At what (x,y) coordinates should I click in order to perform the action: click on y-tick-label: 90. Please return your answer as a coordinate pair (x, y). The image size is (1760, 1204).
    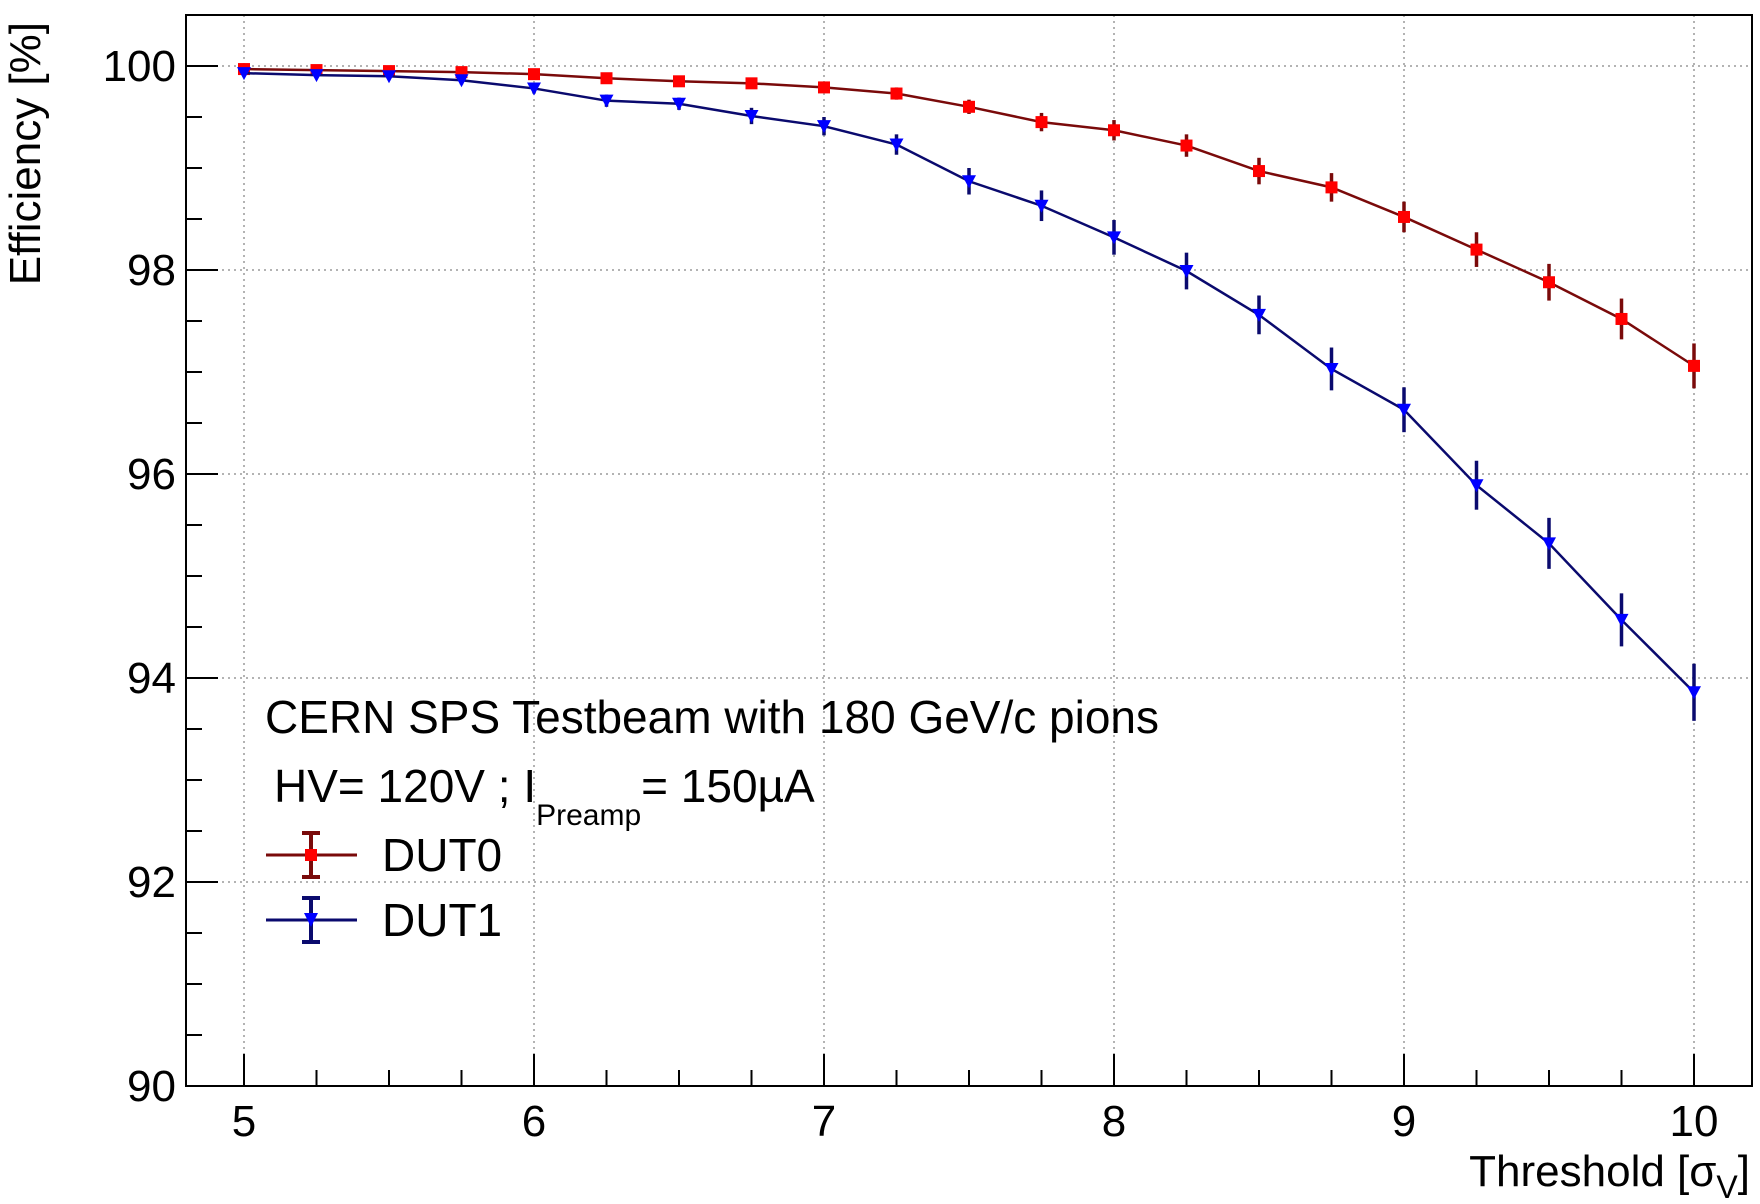
    Looking at the image, I should click on (151, 1086).